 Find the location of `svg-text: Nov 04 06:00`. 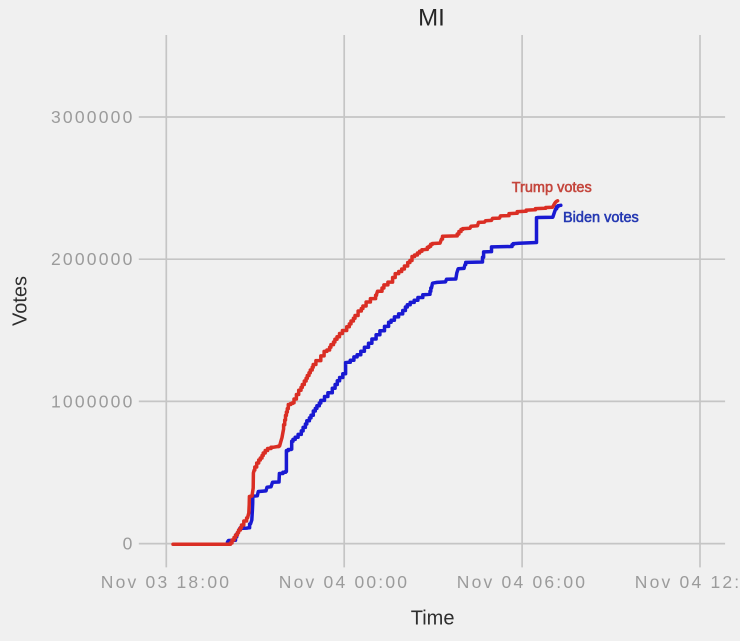

svg-text: Nov 04 06:00 is located at coordinates (522, 582).